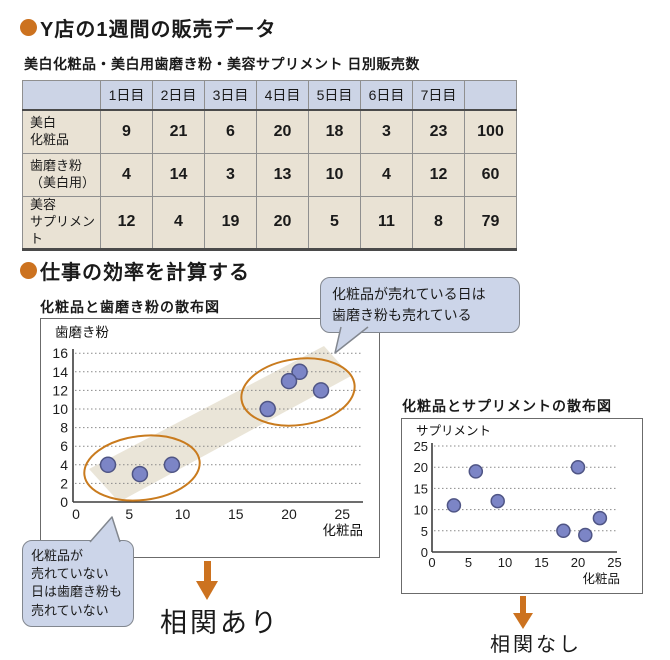  I want to click on y-tick-label: 8, so click(64, 428).